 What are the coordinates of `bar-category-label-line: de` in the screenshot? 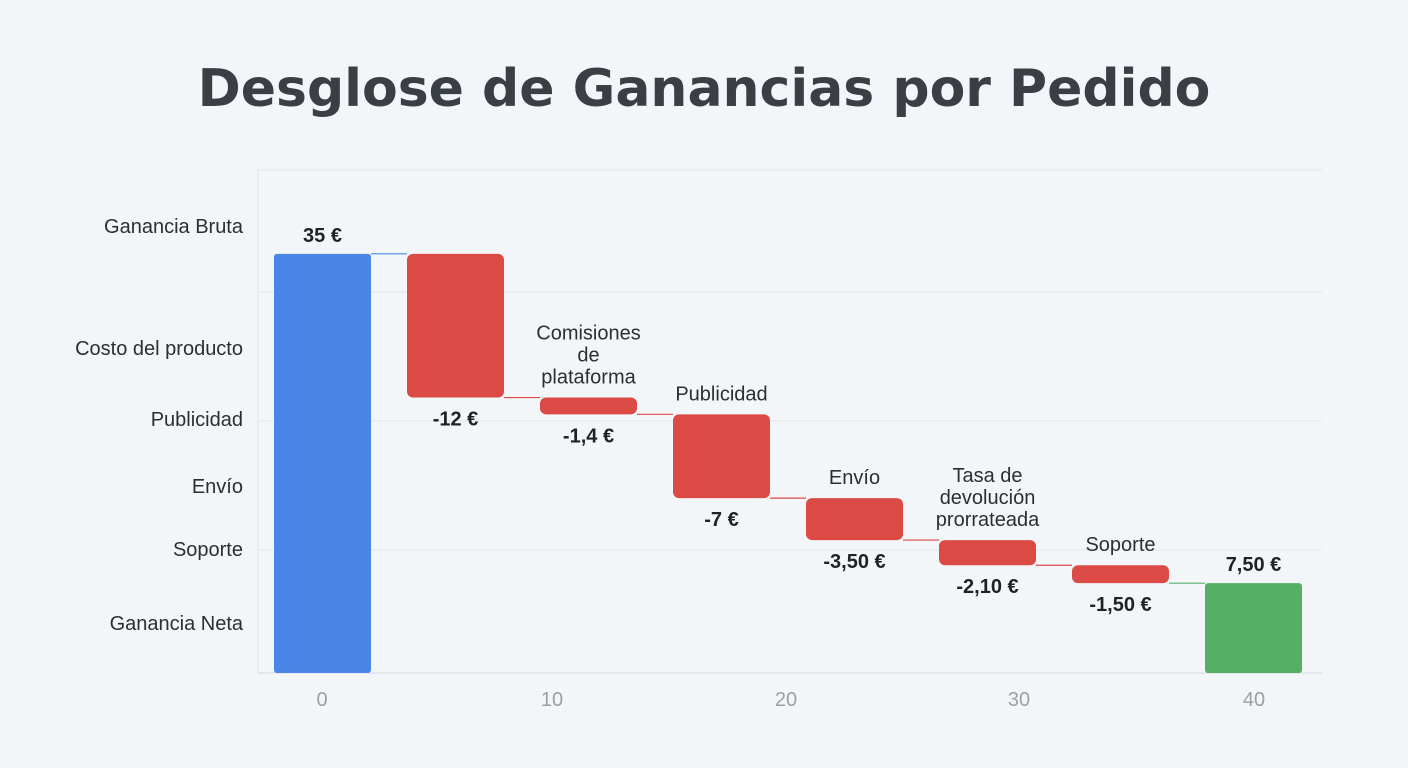 It's located at (588, 356).